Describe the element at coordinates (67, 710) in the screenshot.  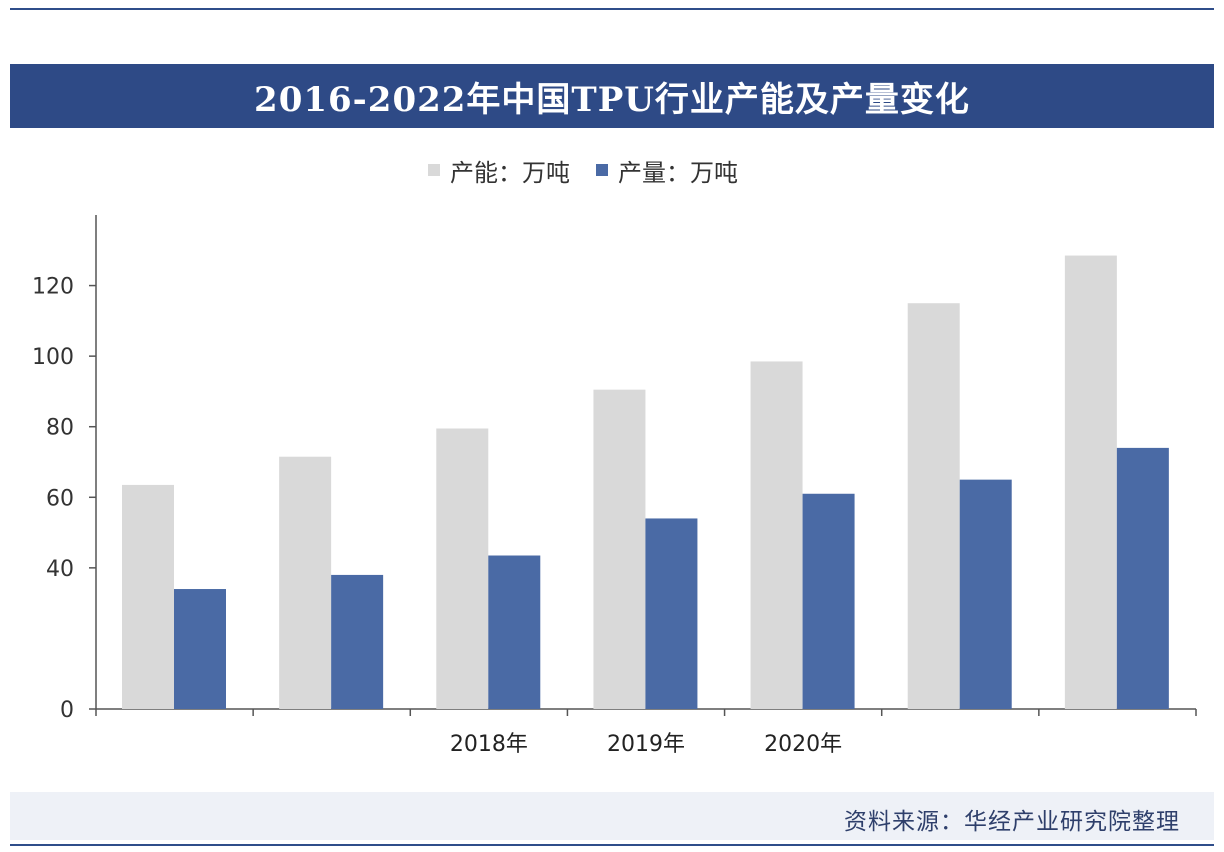
I see `y-tick-label-0: 0` at that location.